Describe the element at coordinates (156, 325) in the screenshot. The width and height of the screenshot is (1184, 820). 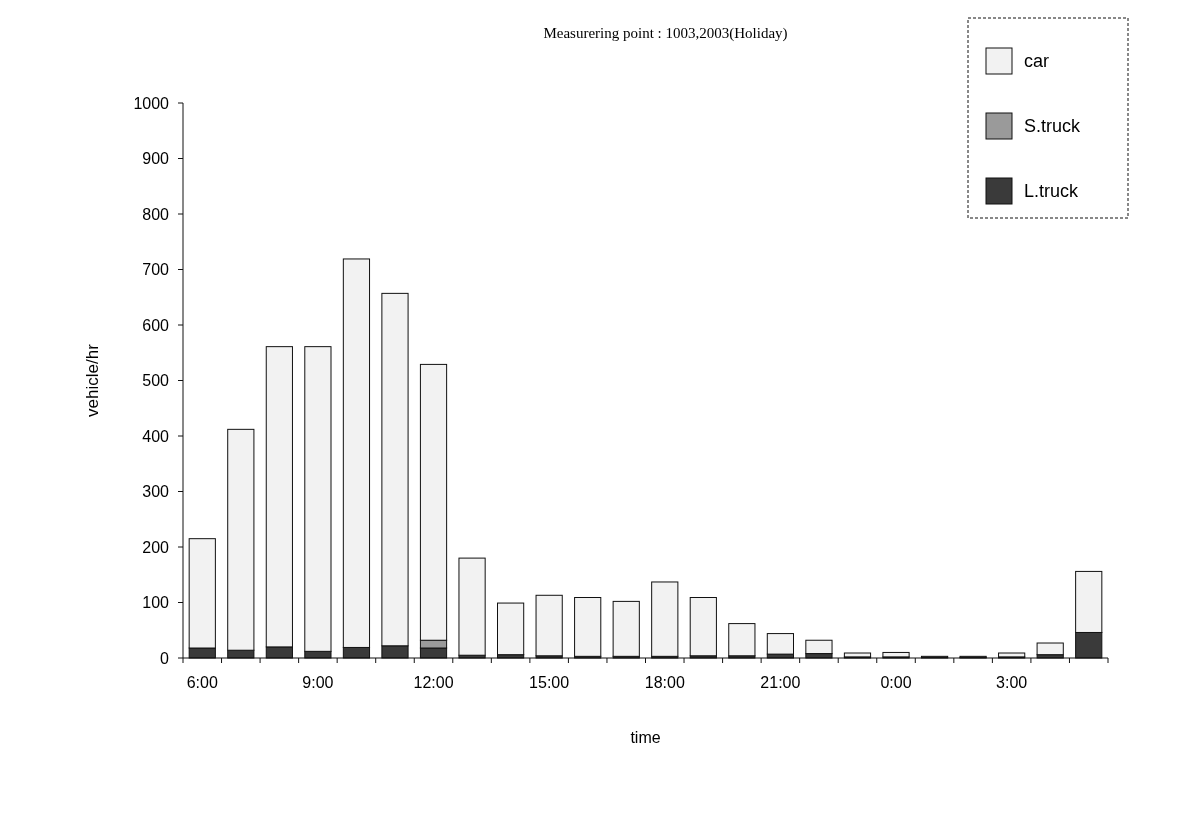
I see `y-tick-label: 600` at that location.